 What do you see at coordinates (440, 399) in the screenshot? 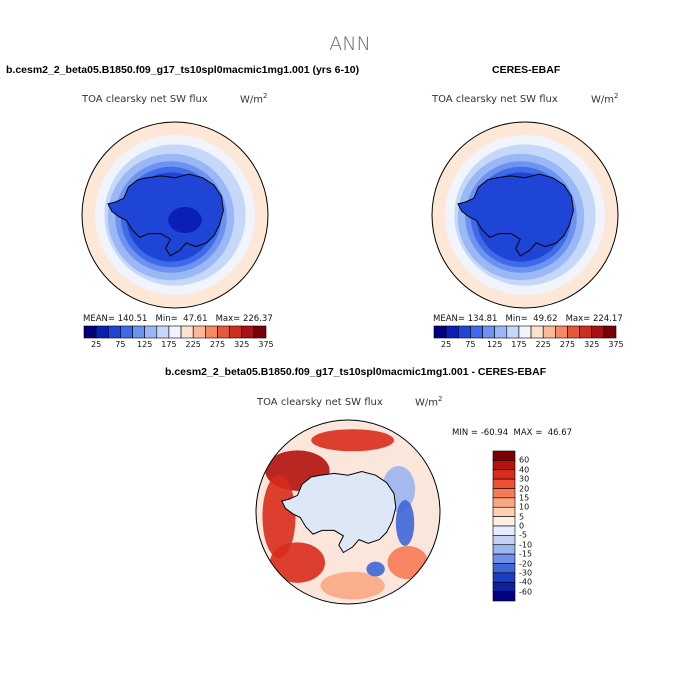
I see `panel3-units-exp: 2` at bounding box center [440, 399].